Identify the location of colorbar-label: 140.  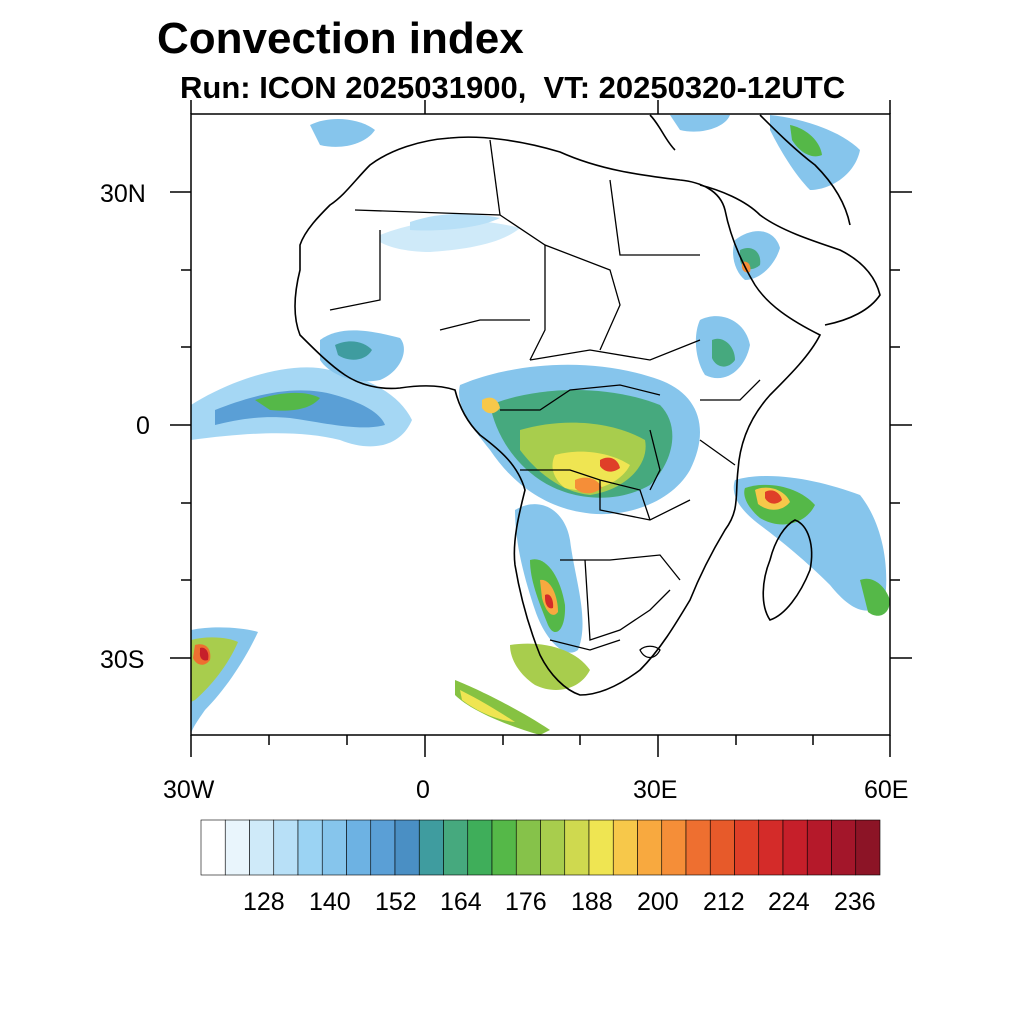
(330, 902).